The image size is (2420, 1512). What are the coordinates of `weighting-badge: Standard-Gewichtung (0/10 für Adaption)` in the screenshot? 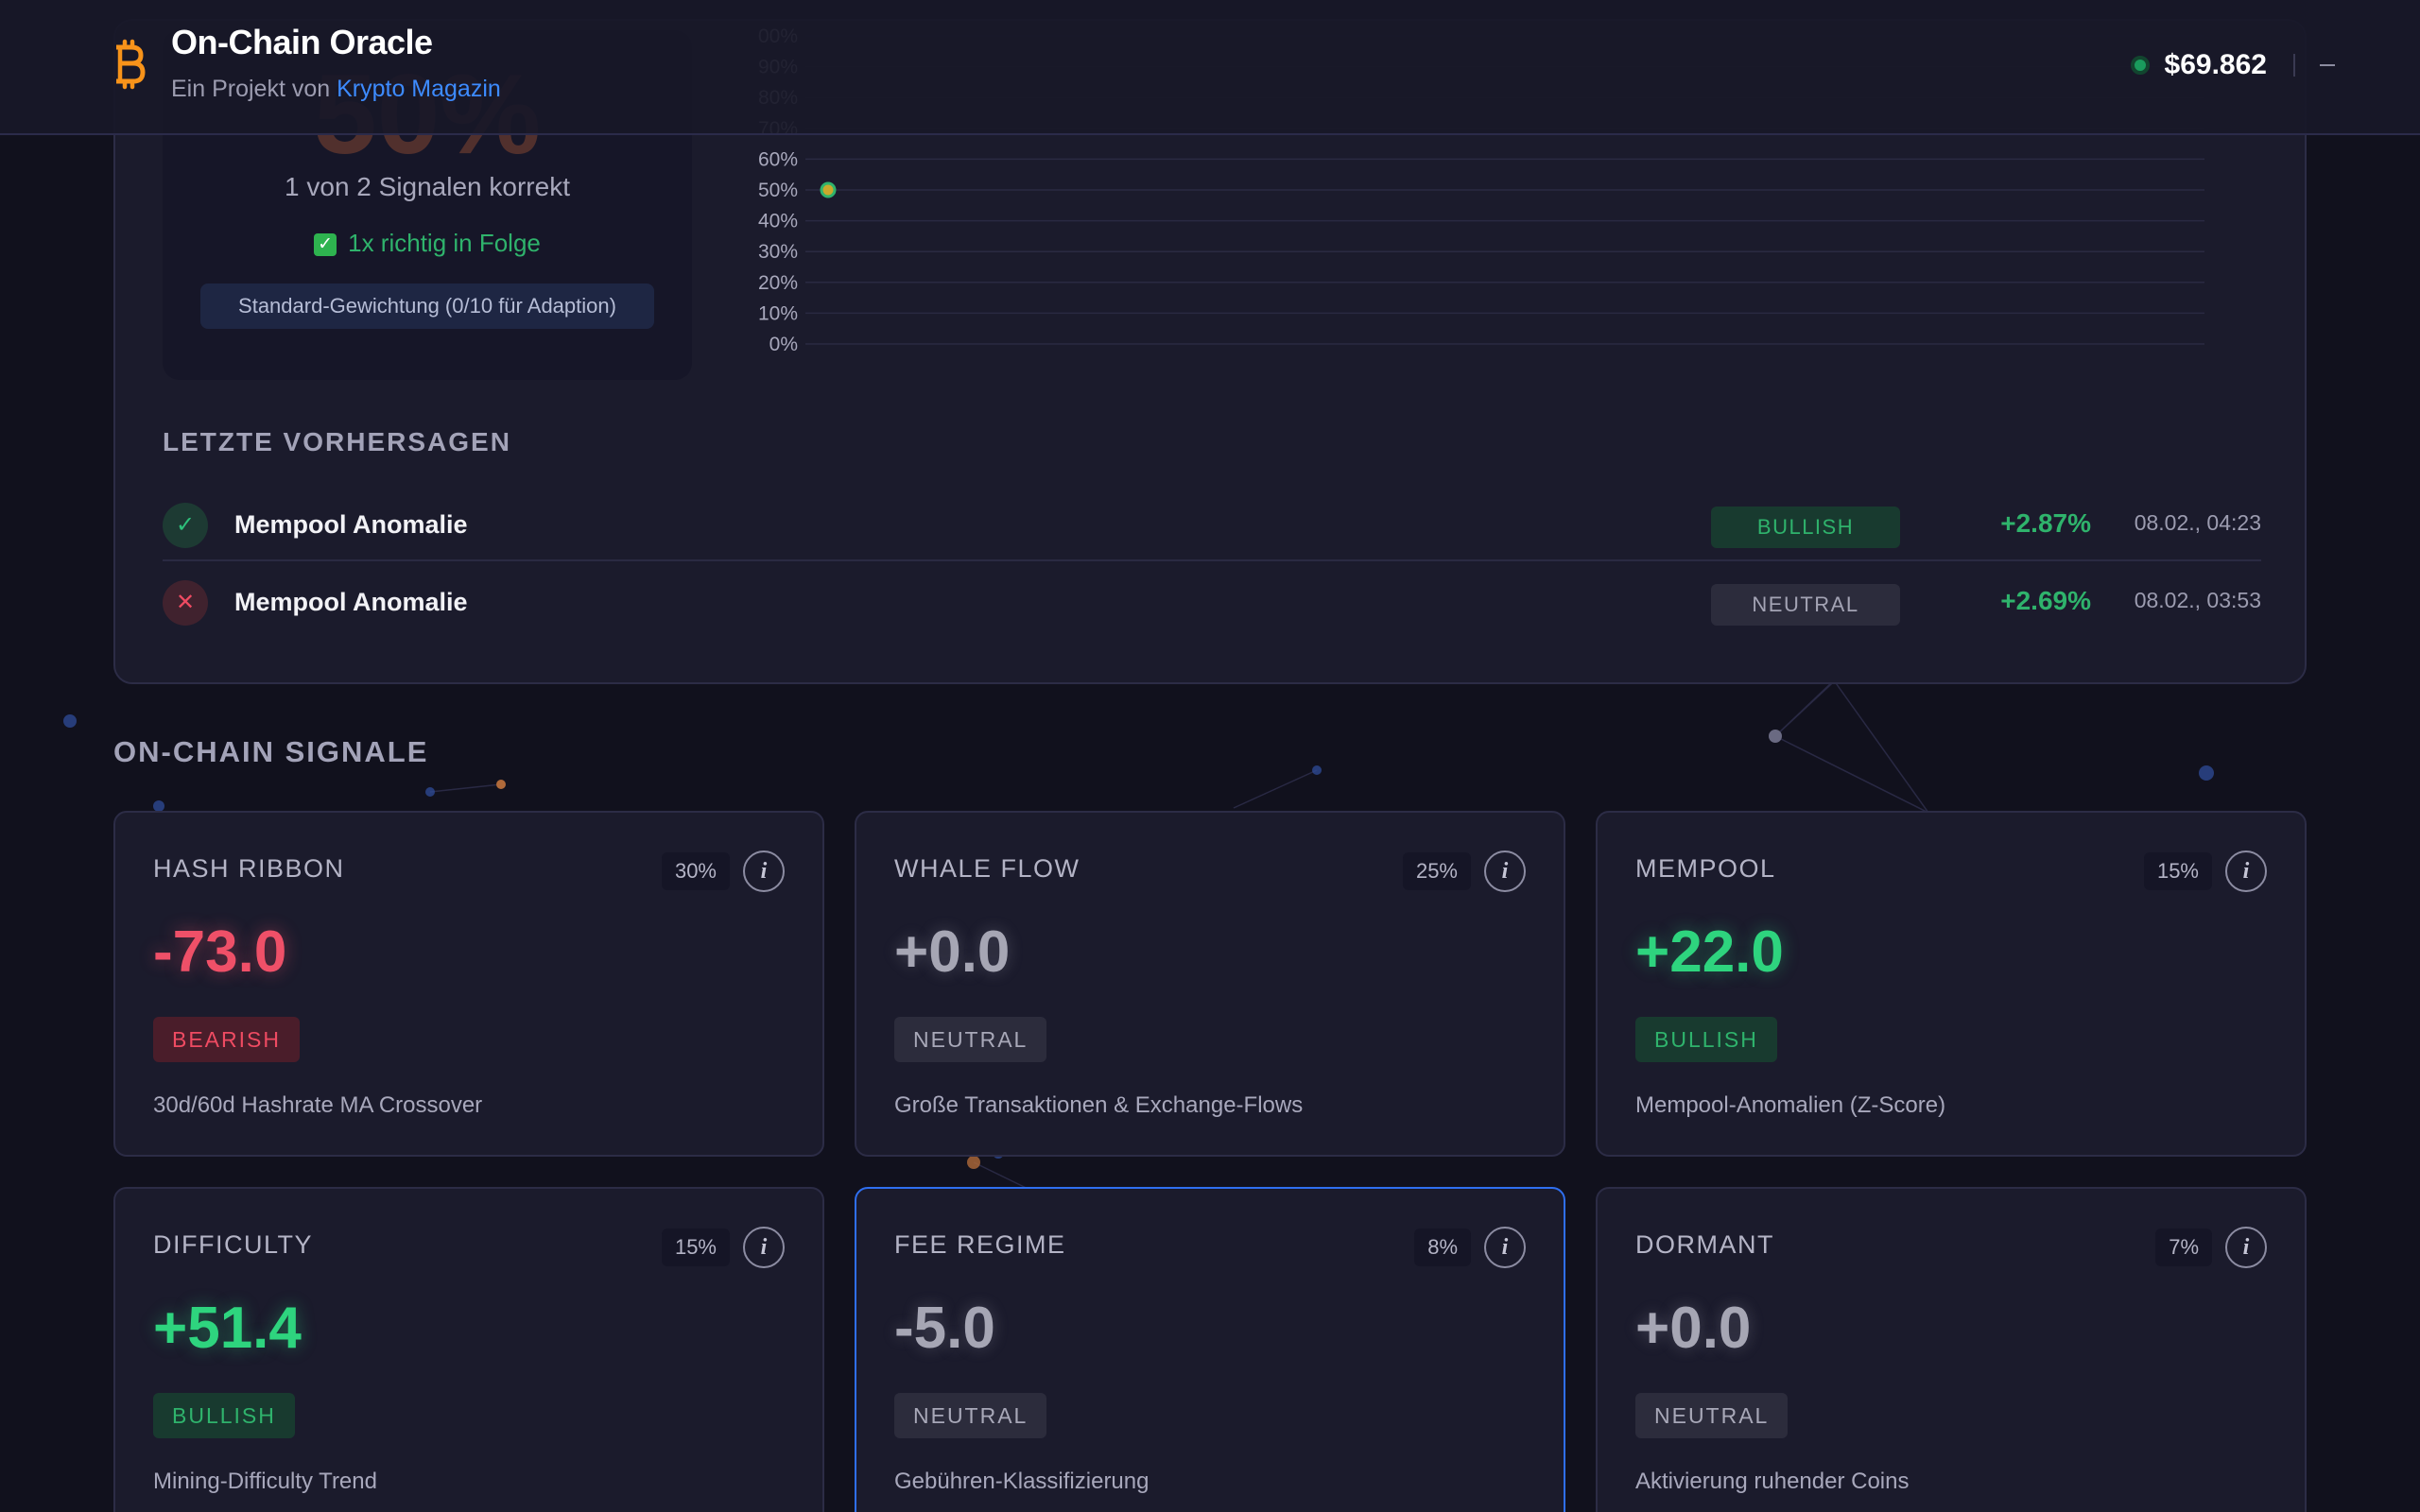 It's located at (427, 306).